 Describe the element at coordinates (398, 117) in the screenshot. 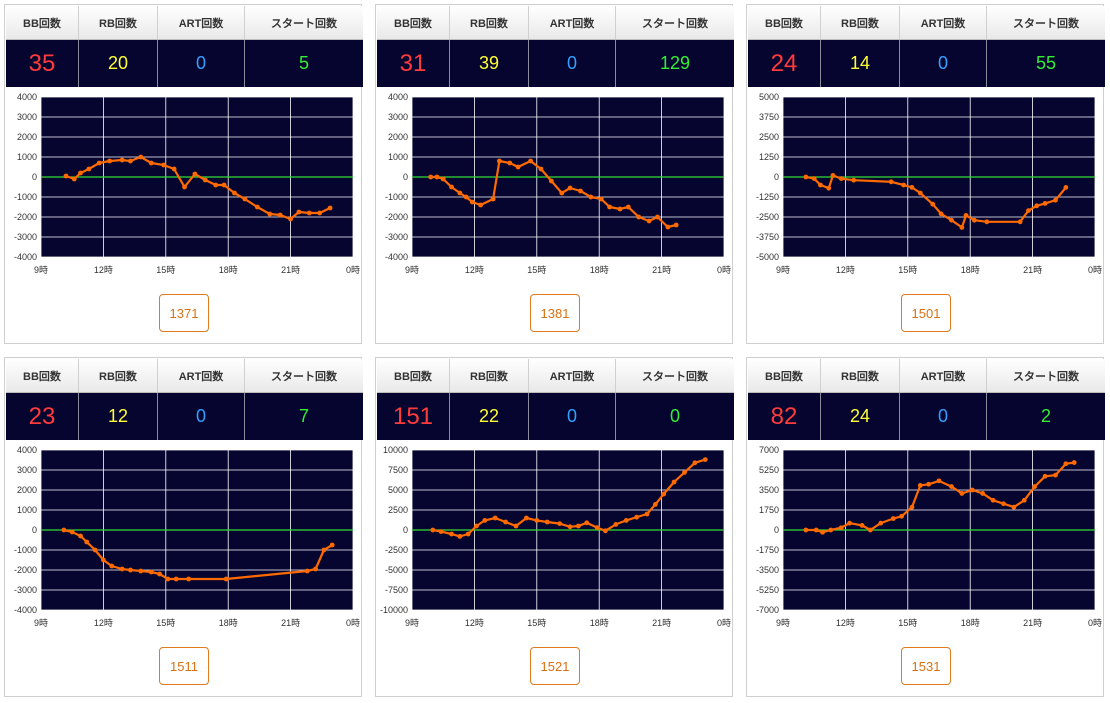

I see `y-tick-label: 3000` at that location.